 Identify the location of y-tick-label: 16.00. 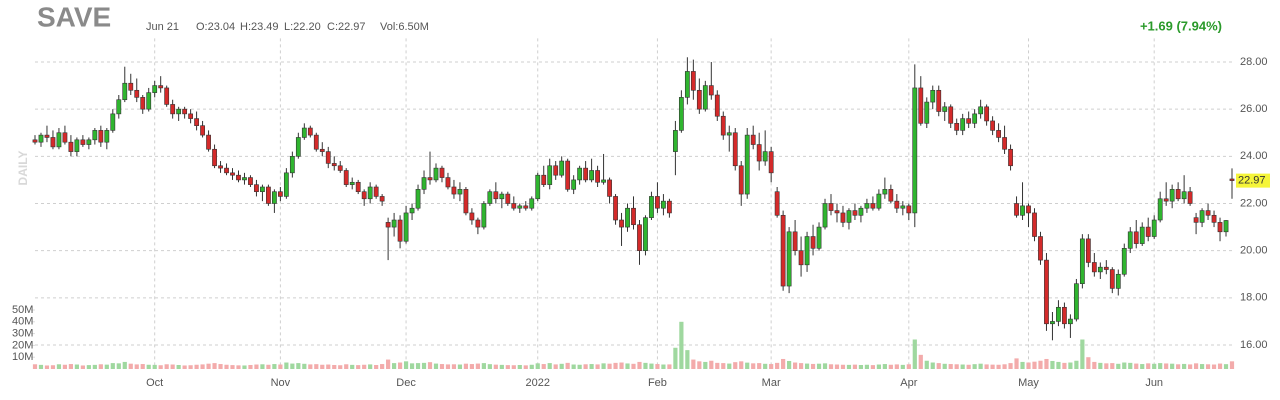
(1254, 345).